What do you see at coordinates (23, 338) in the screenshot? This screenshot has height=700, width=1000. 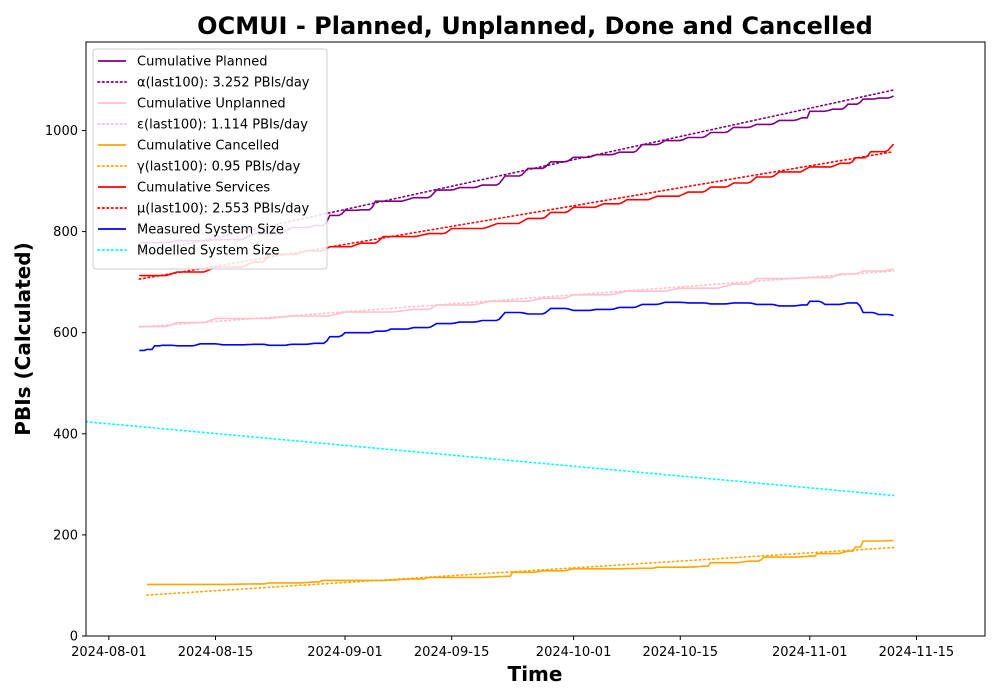 I see `y-axis-label: PBIs (Calculated)` at bounding box center [23, 338].